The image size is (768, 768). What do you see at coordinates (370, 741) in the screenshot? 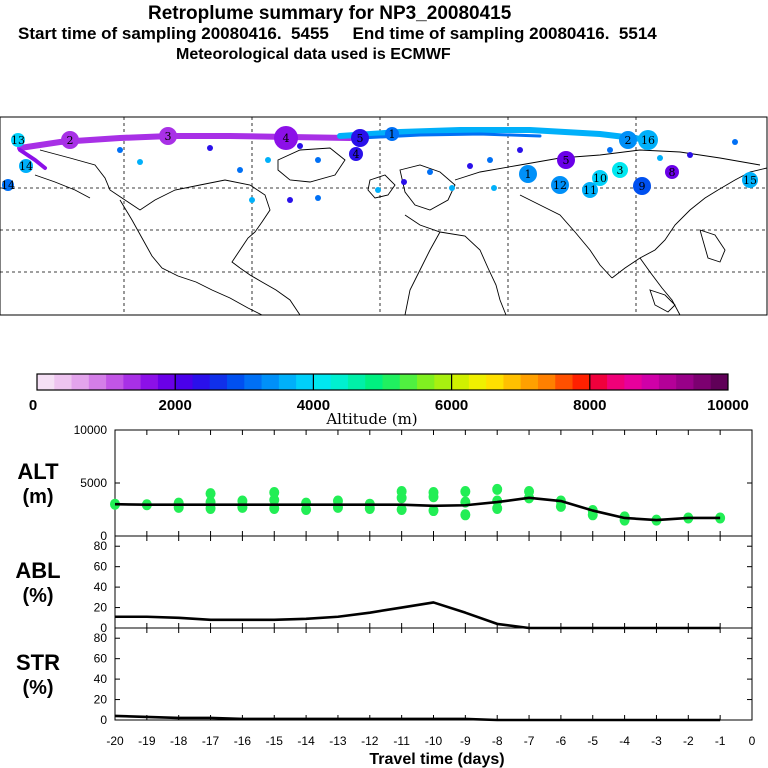
I see `x-tick-label: -12` at bounding box center [370, 741].